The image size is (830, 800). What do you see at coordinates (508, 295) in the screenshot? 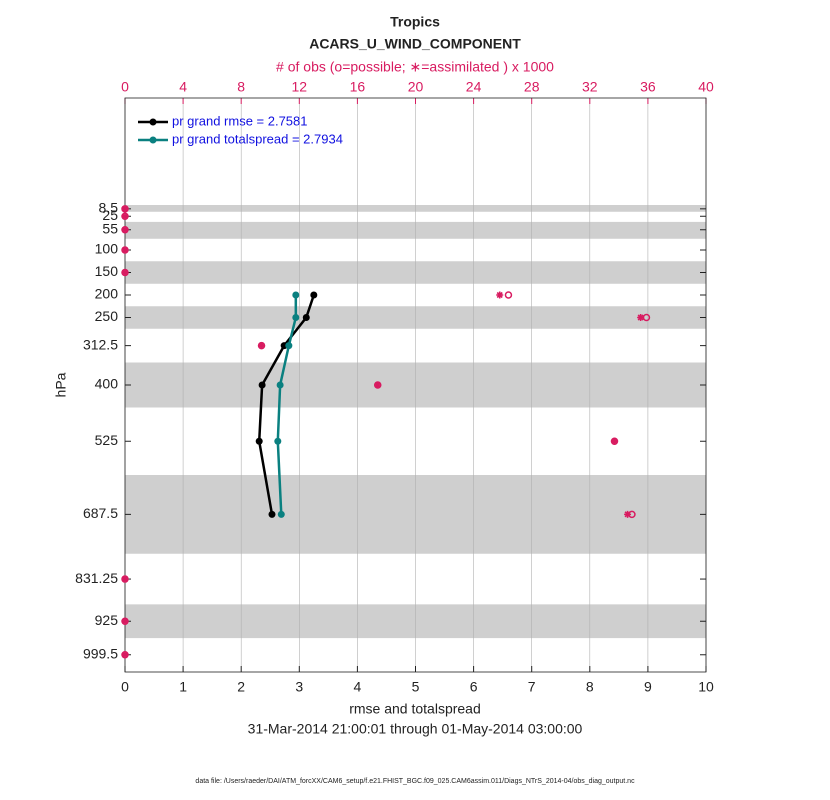
I see `obs-possible` at bounding box center [508, 295].